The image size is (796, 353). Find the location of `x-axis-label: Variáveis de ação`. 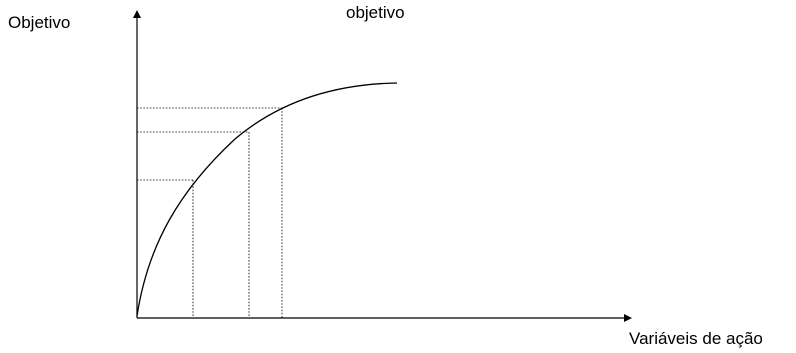

x-axis-label: Variáveis de ação is located at coordinates (696, 338).